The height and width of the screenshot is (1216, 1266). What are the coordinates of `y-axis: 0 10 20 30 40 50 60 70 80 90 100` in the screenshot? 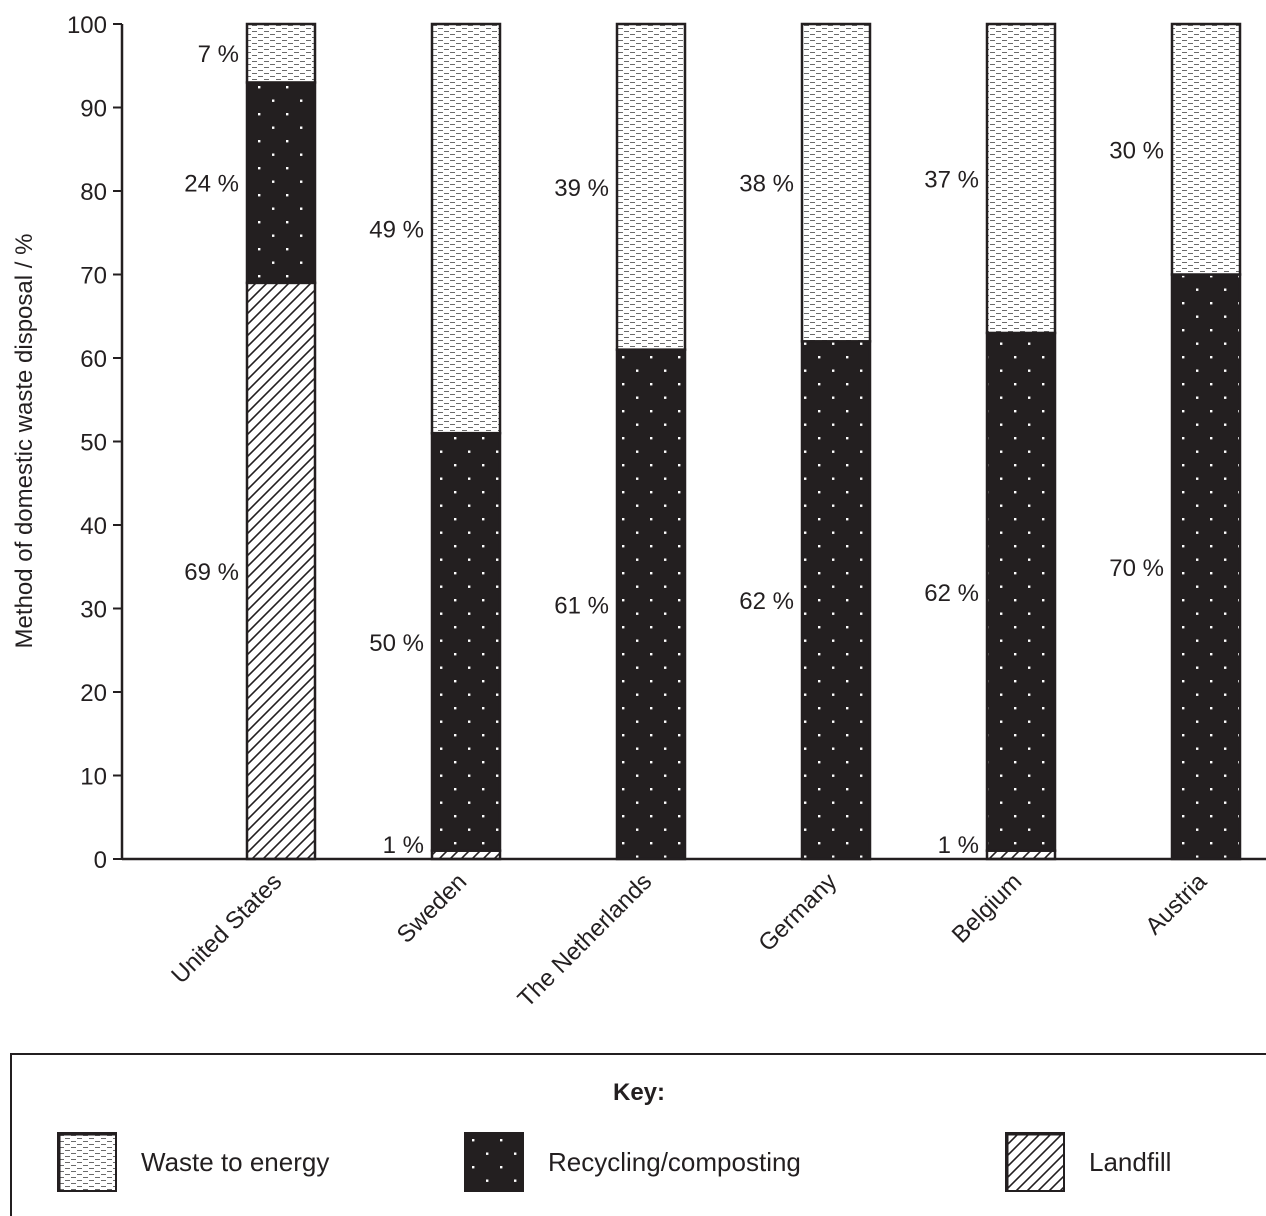 It's located at (95, 443).